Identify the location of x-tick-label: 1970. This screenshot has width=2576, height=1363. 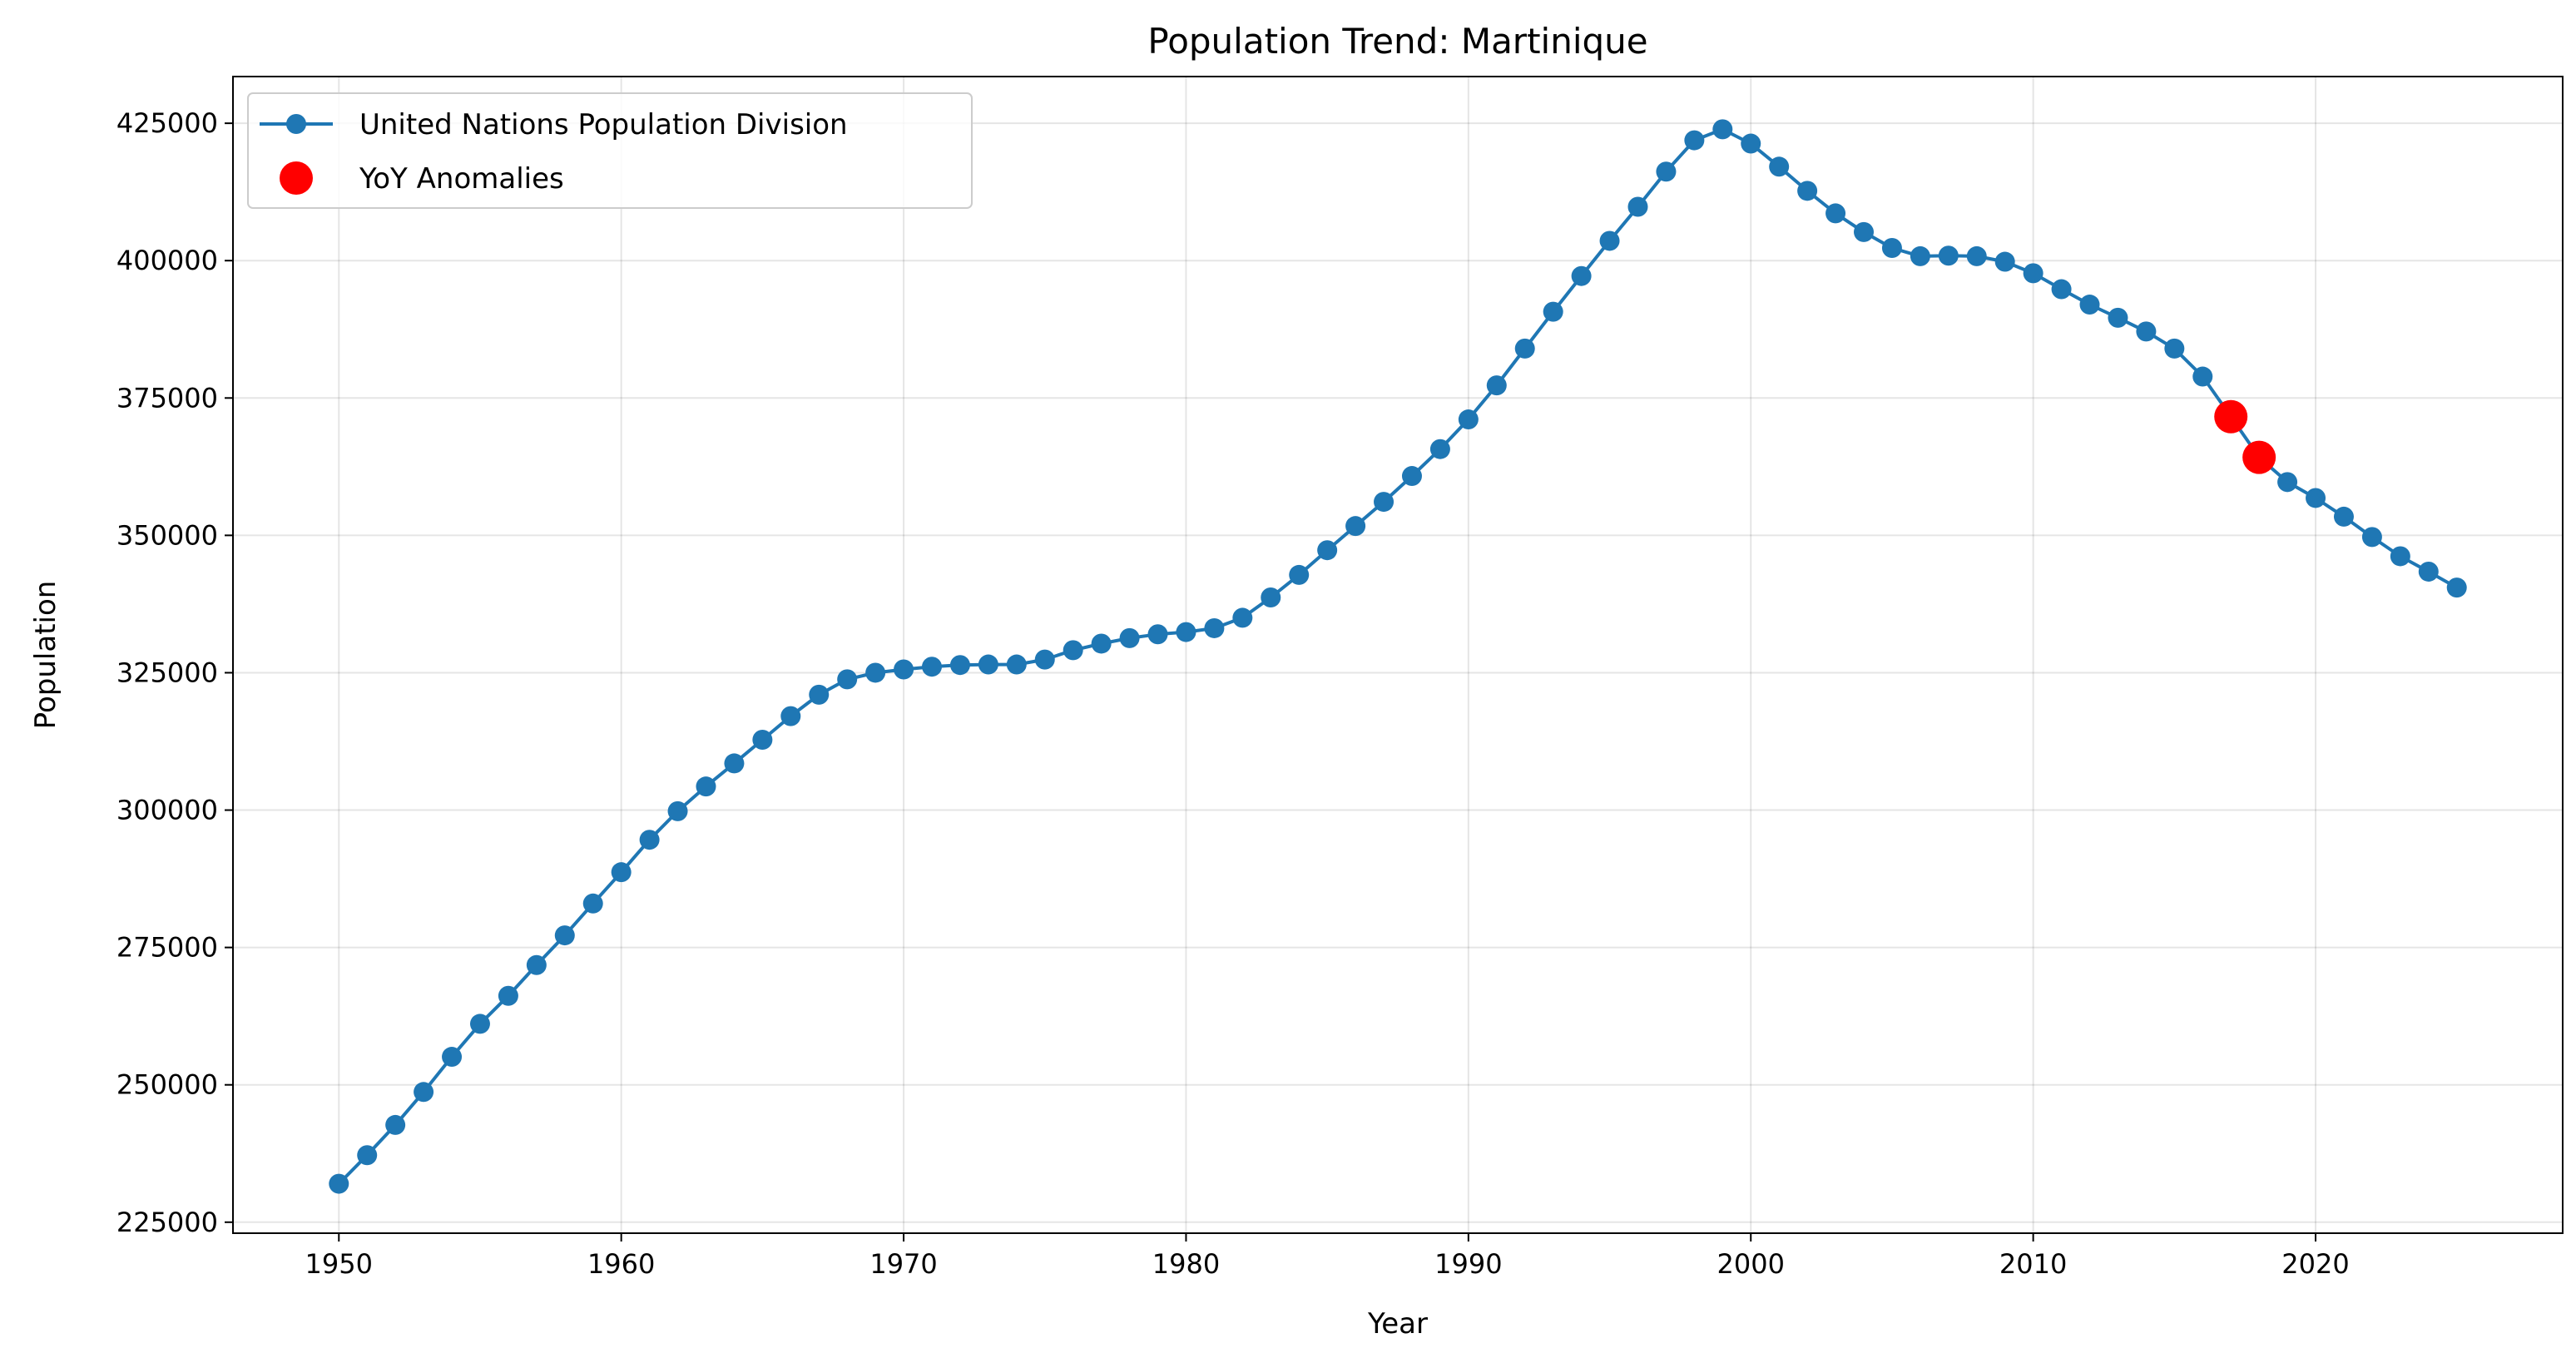
(903, 1264).